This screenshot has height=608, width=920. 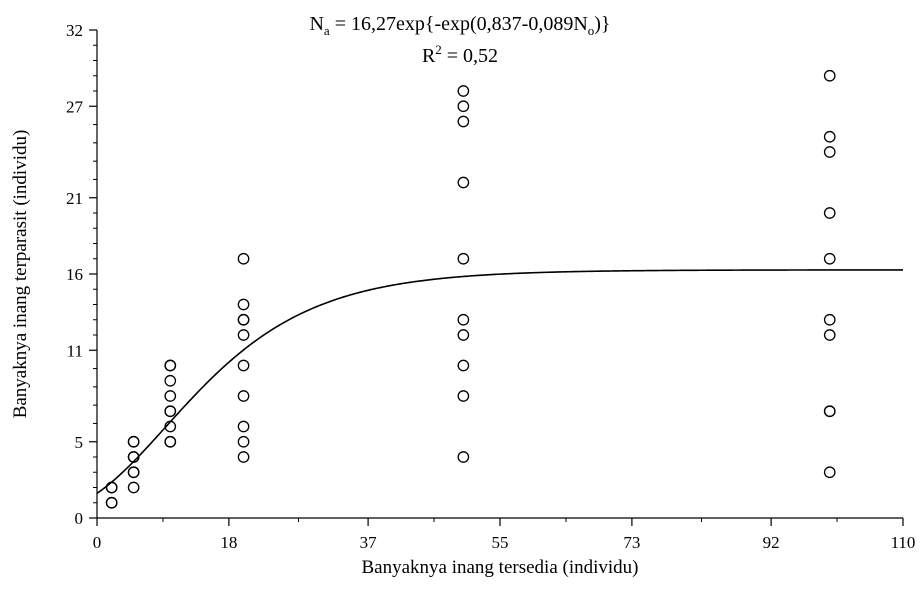 I want to click on y-tick-label: 0, so click(x=79, y=518).